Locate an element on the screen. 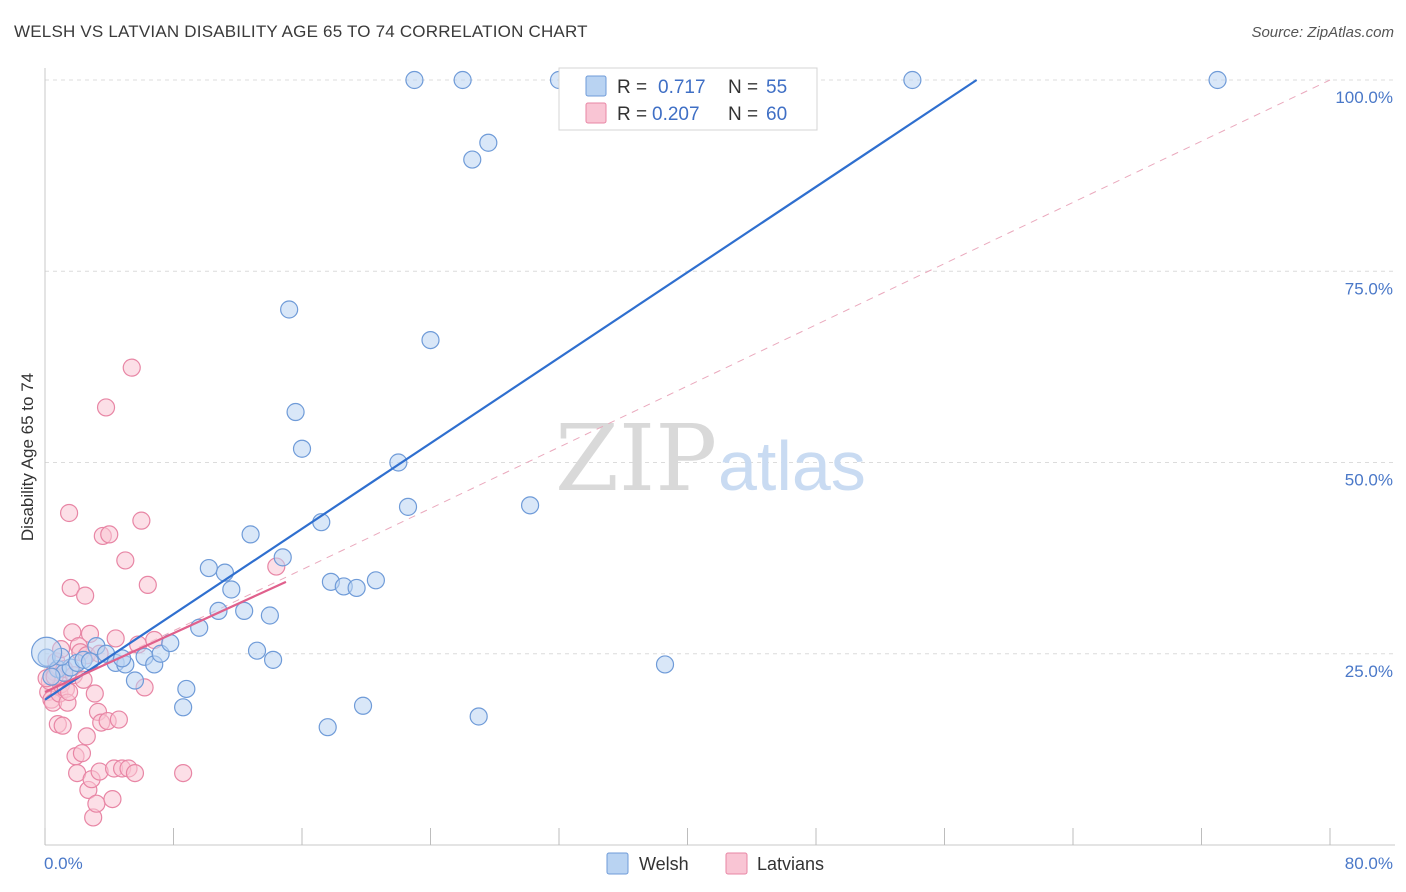 This screenshot has height=892, width=1406. latvians-r-label: R = is located at coordinates (632, 114).